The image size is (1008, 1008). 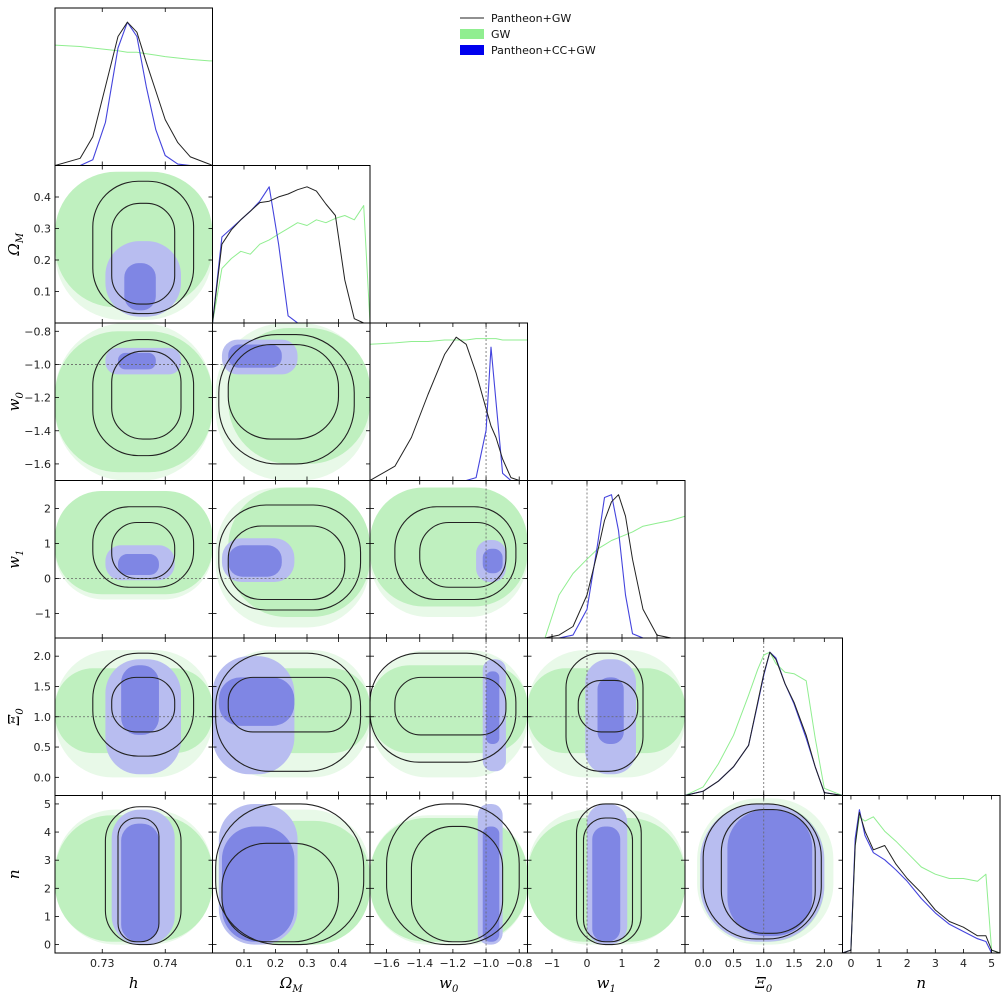 What do you see at coordinates (47, 888) in the screenshot?
I see `y-tick-label-n: 2` at bounding box center [47, 888].